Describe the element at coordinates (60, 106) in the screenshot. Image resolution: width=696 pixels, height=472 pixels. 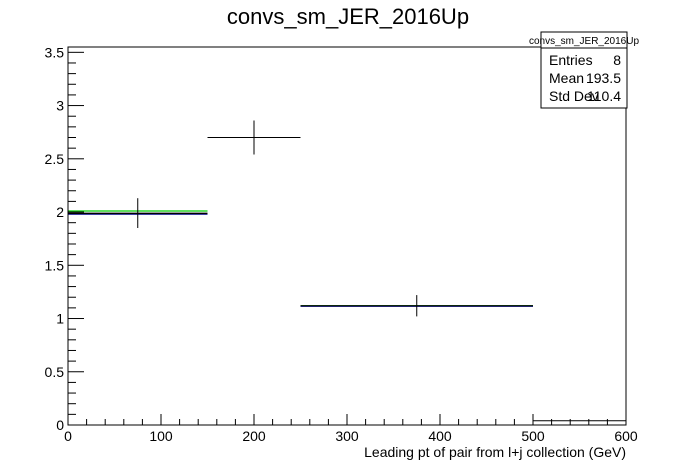
I see `y-tick-label: 3` at that location.